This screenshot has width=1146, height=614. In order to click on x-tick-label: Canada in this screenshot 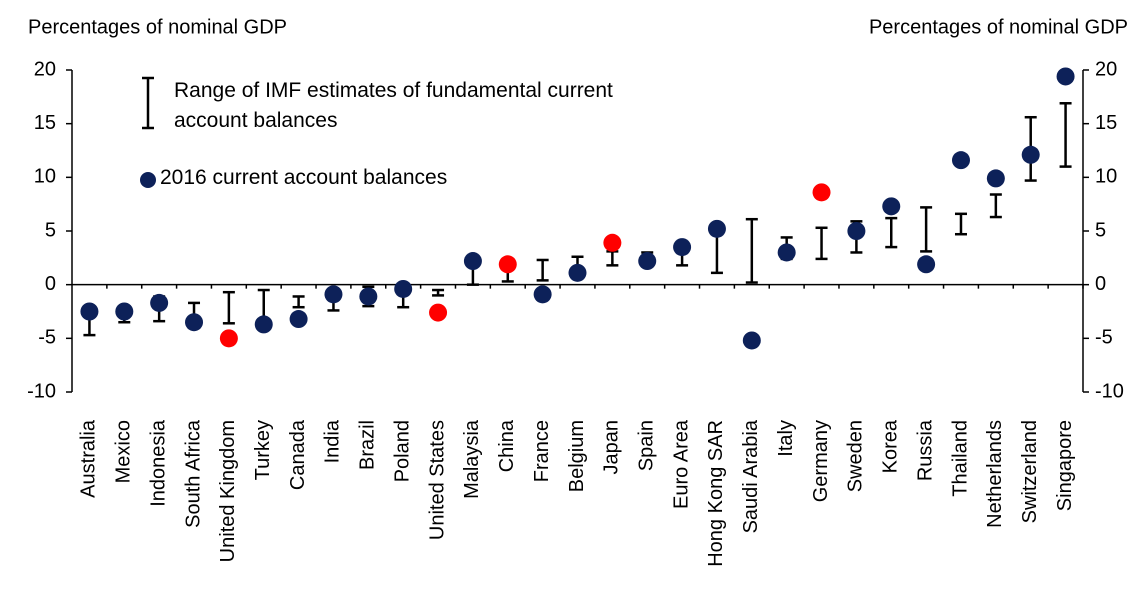, I will do `click(298, 454)`.